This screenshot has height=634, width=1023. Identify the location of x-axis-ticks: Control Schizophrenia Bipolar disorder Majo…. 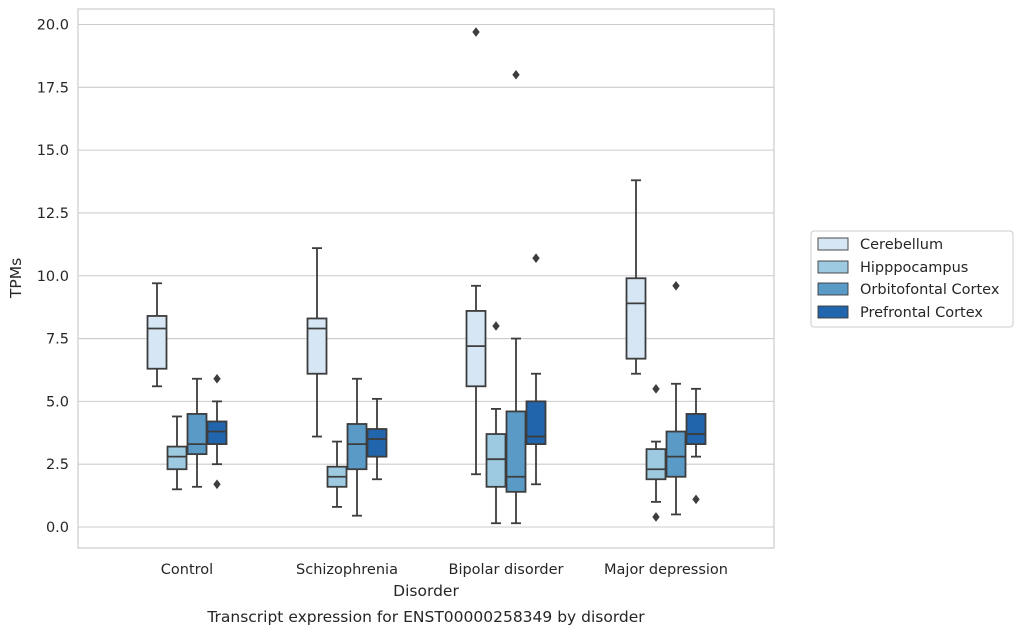
(444, 570).